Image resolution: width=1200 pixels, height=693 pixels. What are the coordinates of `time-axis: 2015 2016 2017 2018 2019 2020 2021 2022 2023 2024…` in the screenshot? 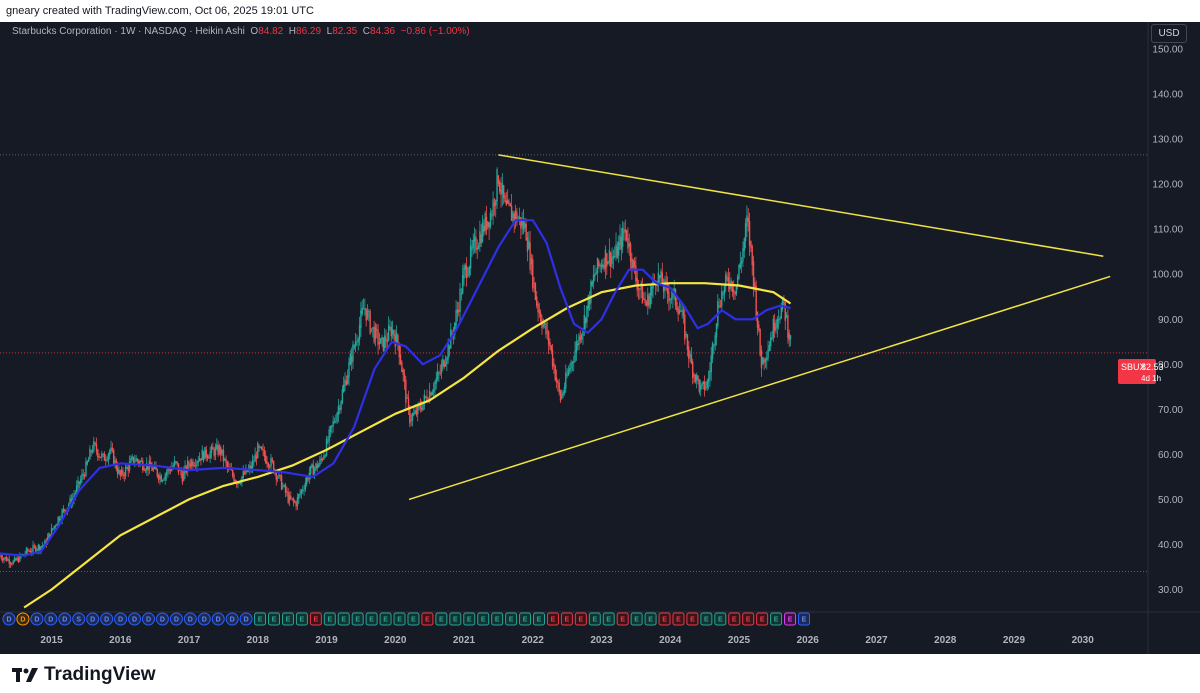 It's located at (567, 640).